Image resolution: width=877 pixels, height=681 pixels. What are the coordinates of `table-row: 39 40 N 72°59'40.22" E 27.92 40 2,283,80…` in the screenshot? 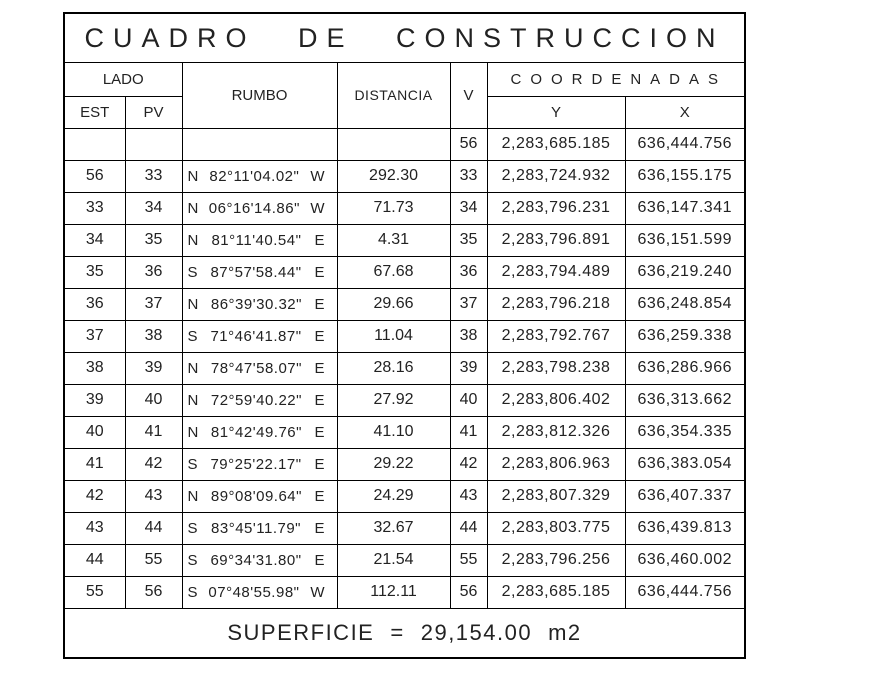 It's located at (404, 400).